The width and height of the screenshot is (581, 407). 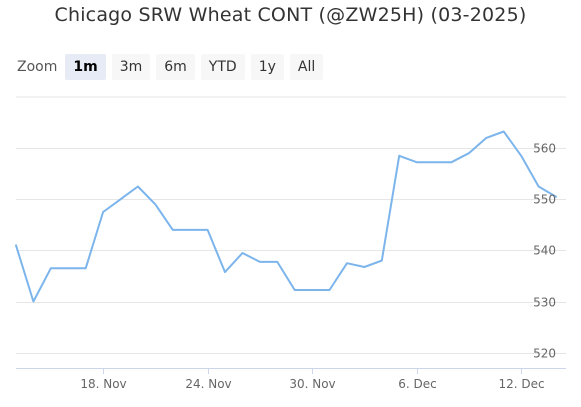 What do you see at coordinates (544, 149) in the screenshot?
I see `y-tick-label: 560` at bounding box center [544, 149].